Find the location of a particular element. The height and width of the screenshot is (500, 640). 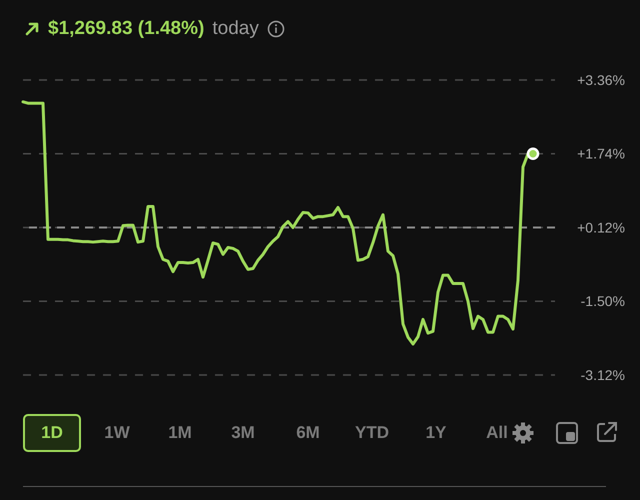

text: 1M is located at coordinates (180, 433).